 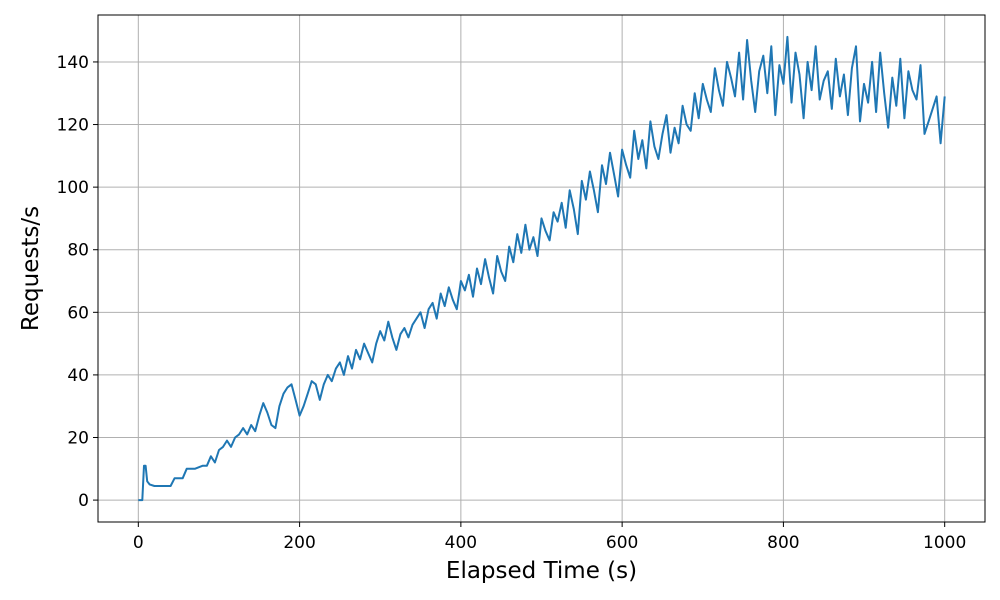 I want to click on y-tick-label: 20, so click(x=78, y=439).